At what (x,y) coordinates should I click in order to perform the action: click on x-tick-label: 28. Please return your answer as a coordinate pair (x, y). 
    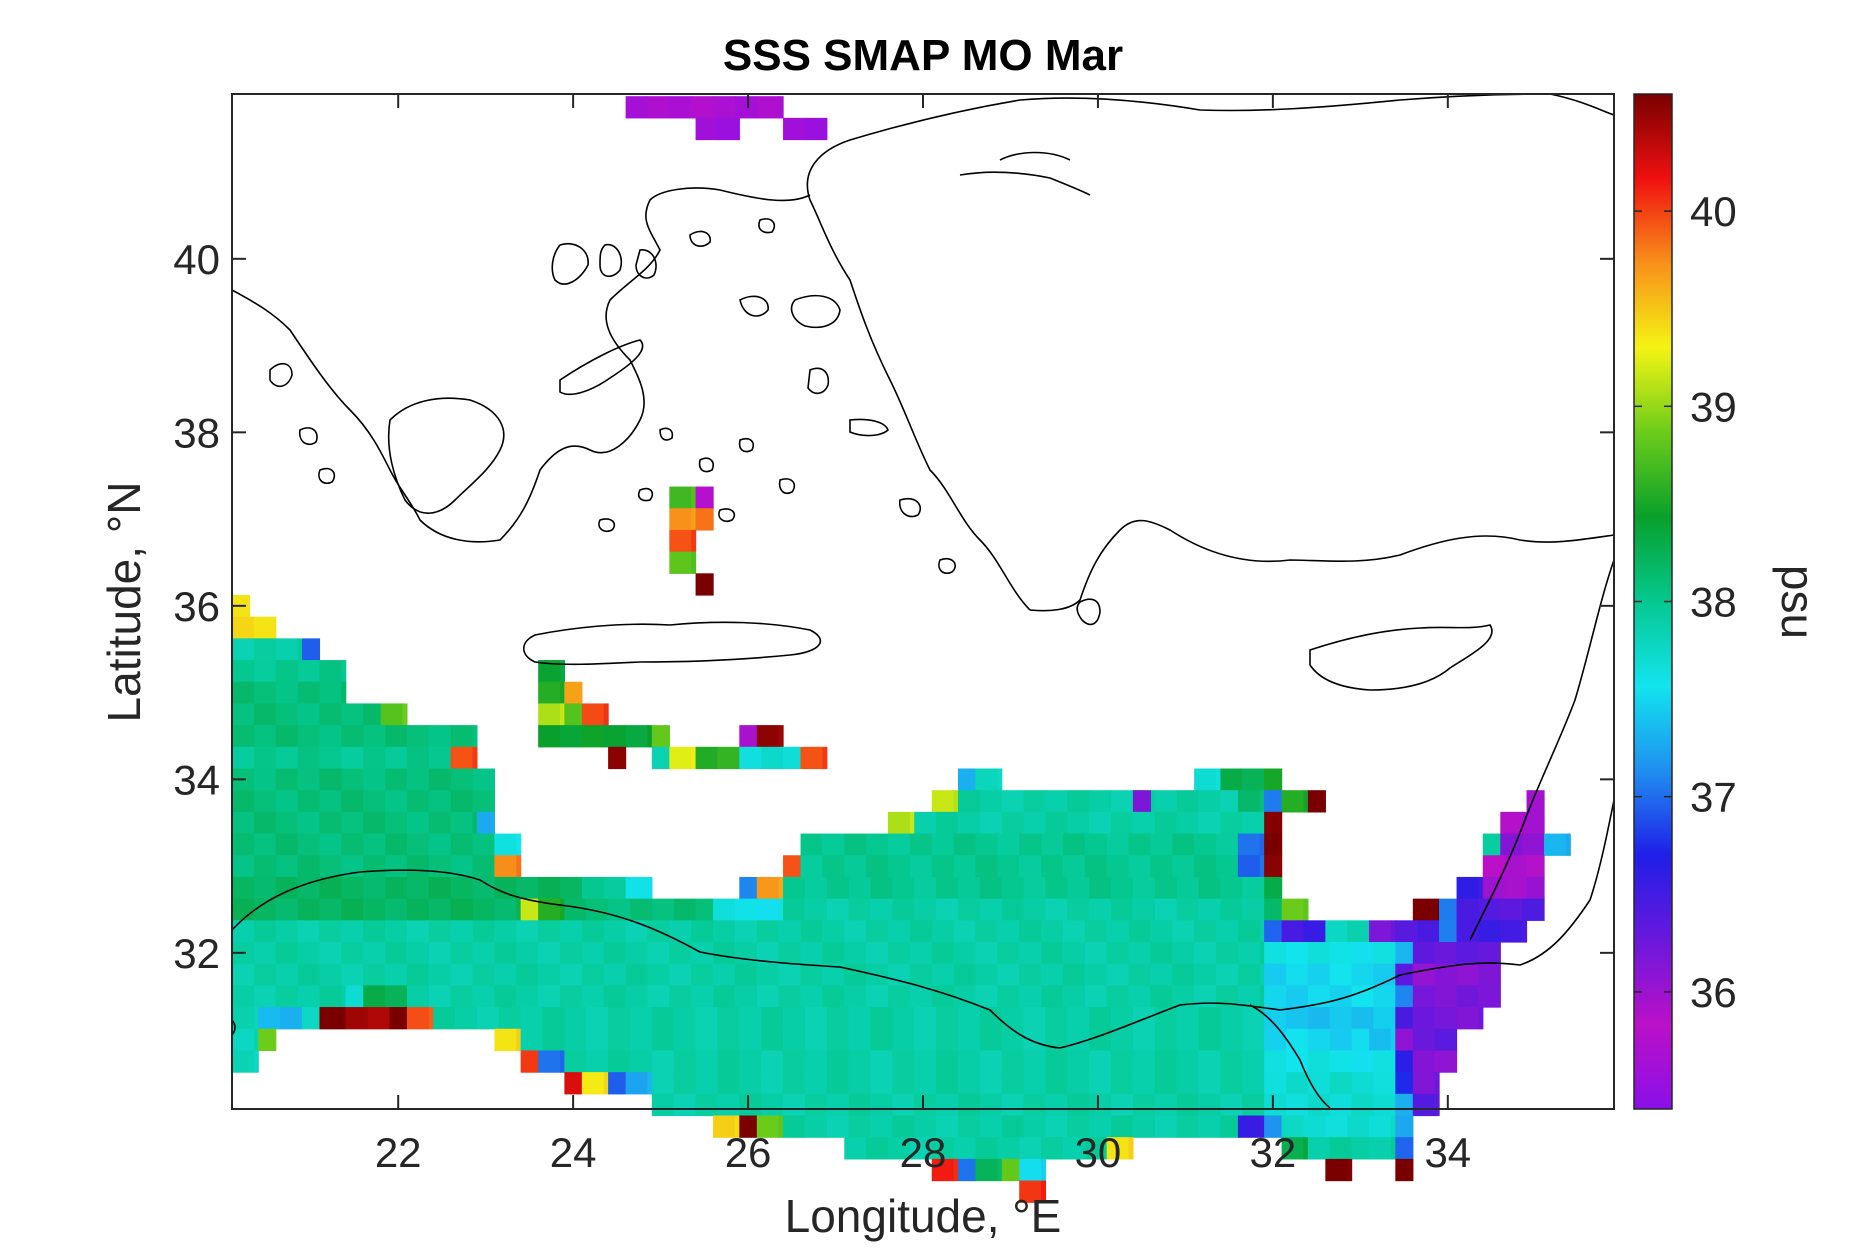
    Looking at the image, I should click on (923, 1152).